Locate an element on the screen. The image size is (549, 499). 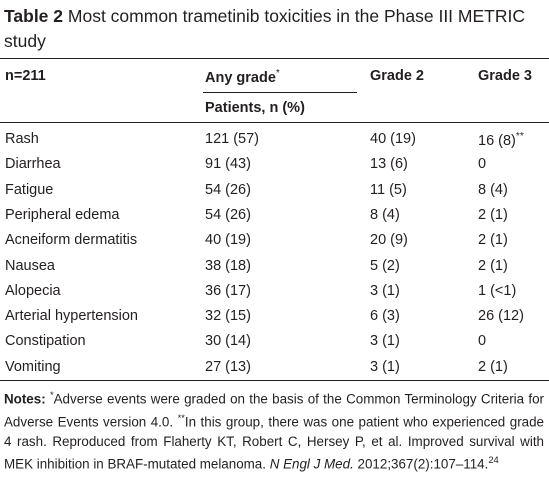
row-label: Rash is located at coordinates (22, 139).